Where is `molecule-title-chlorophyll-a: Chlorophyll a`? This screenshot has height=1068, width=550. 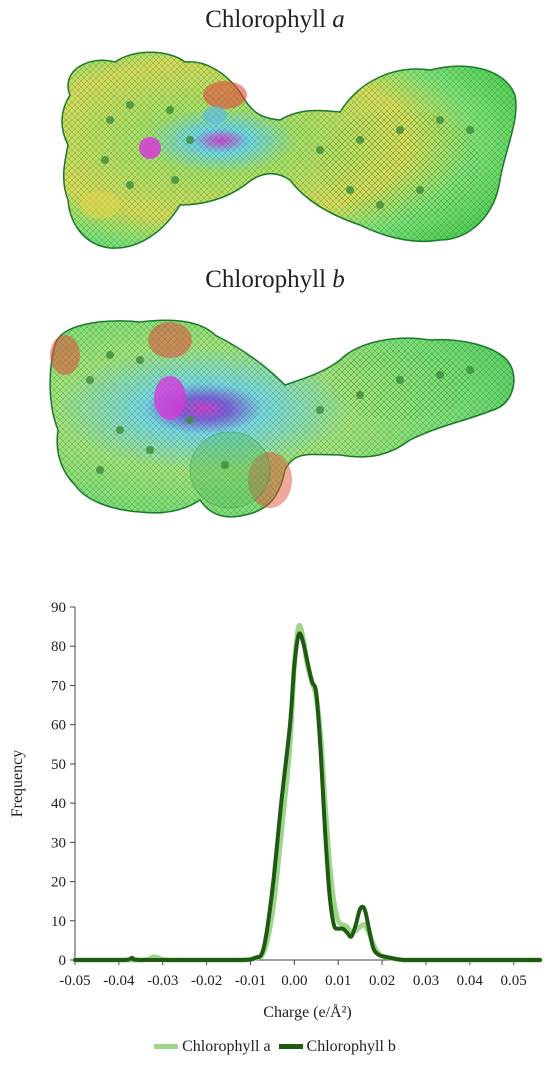 molecule-title-chlorophyll-a: Chlorophyll a is located at coordinates (275, 20).